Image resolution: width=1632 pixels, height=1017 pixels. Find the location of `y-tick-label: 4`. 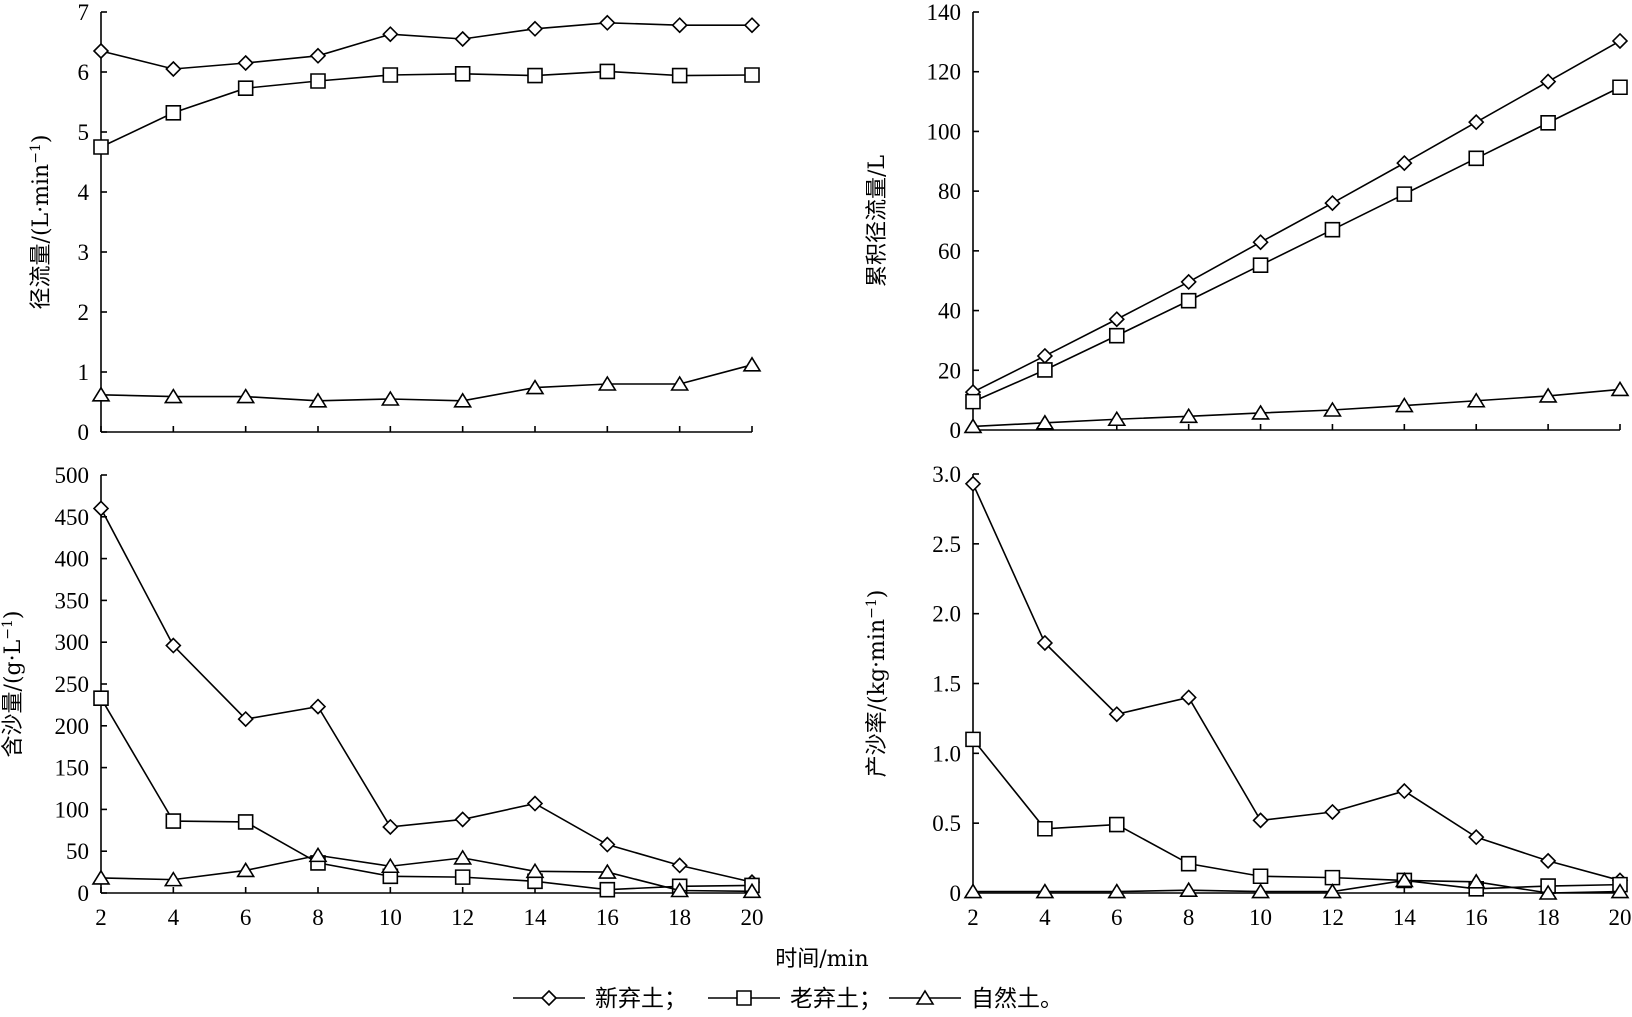

y-tick-label: 4 is located at coordinates (84, 192).